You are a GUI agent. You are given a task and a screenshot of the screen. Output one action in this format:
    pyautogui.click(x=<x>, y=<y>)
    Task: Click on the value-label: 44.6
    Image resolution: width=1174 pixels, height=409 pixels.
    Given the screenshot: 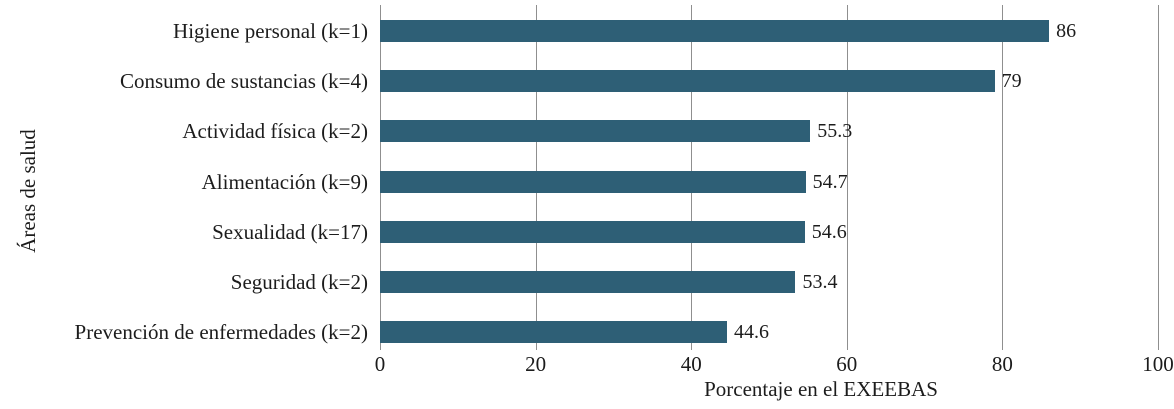 What is the action you would take?
    pyautogui.click(x=751, y=332)
    